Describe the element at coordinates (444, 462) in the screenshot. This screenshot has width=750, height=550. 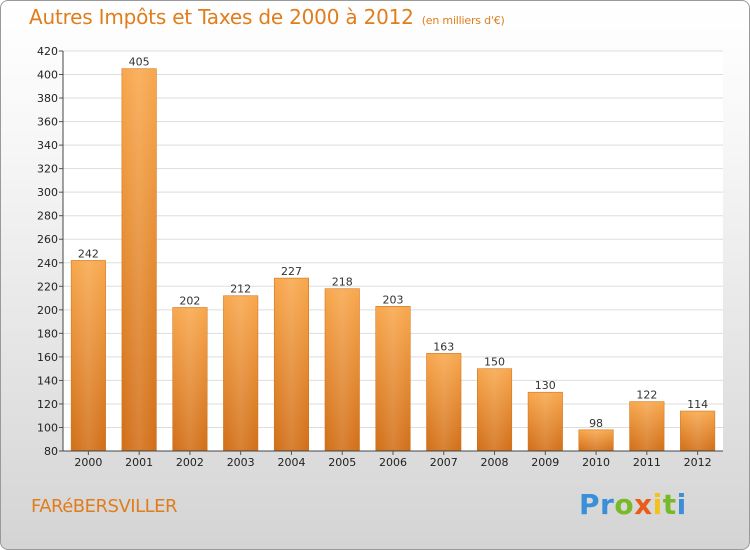
I see `x-tick-label: 2007` at that location.